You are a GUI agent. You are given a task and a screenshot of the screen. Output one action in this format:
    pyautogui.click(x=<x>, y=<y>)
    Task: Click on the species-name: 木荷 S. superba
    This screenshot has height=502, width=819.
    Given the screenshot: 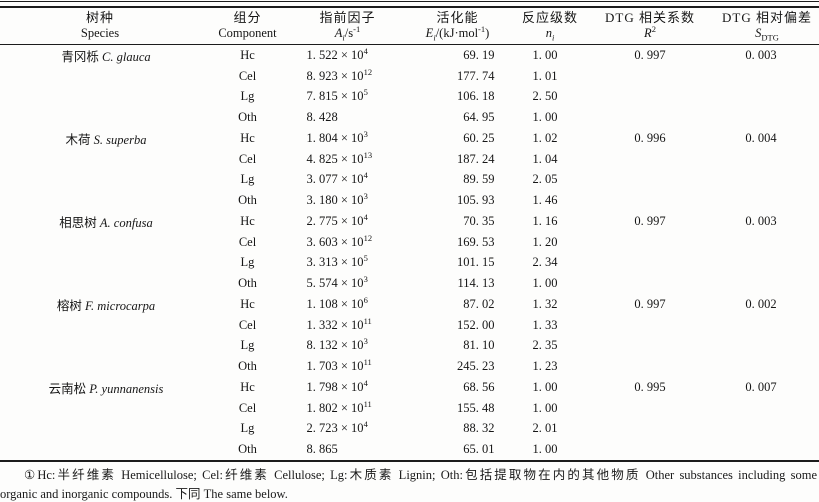 What is the action you would take?
    pyautogui.click(x=106, y=139)
    